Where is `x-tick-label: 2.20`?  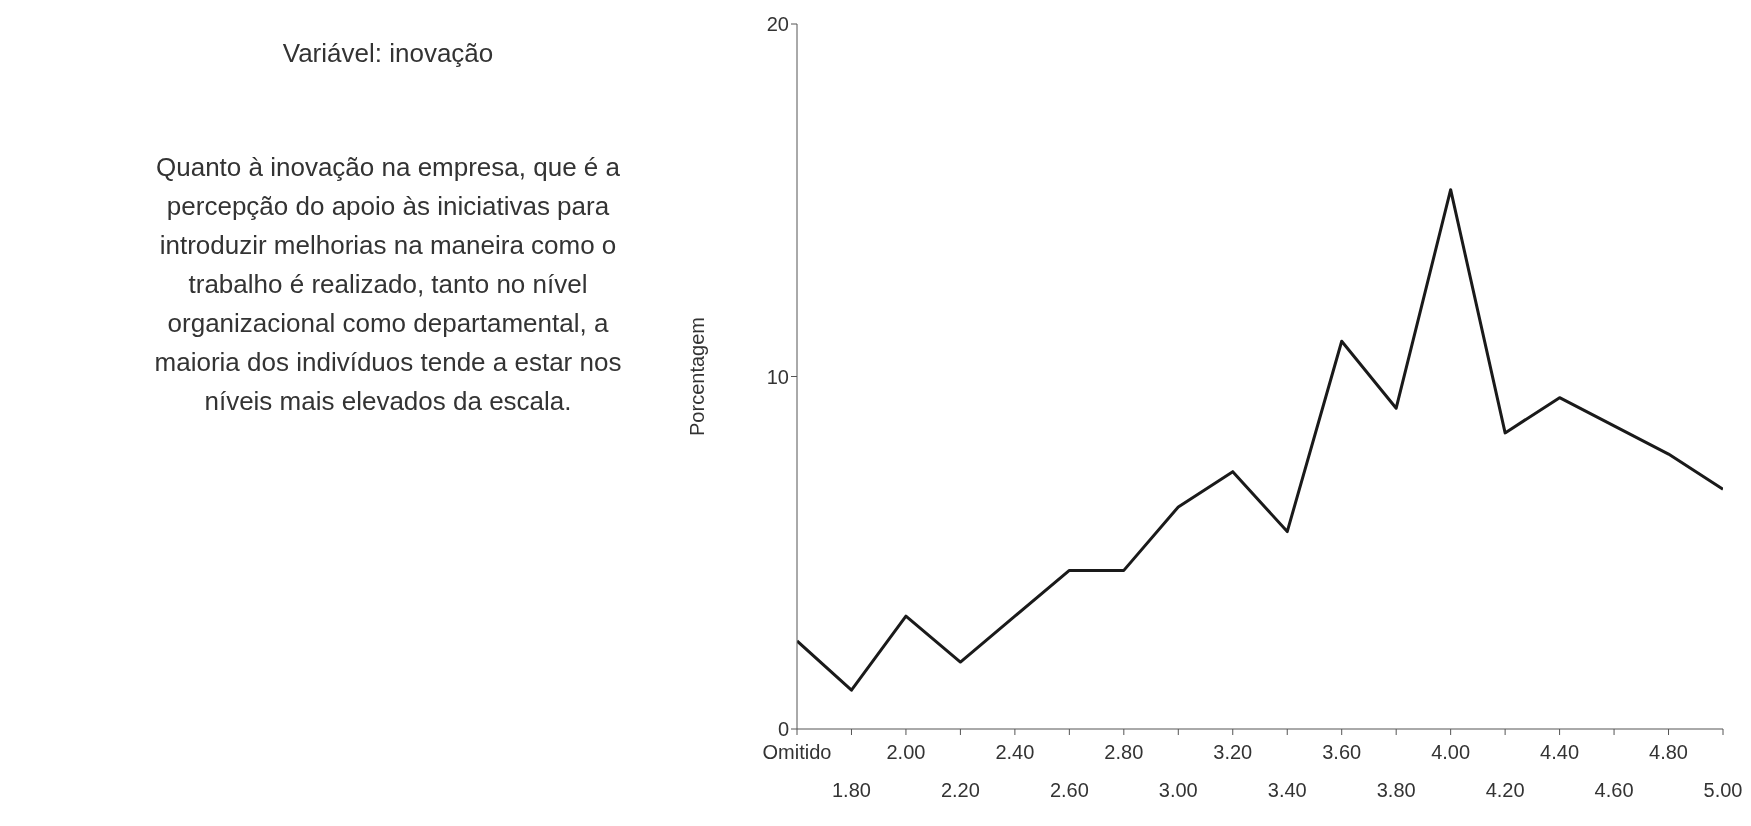 x-tick-label: 2.20 is located at coordinates (960, 790).